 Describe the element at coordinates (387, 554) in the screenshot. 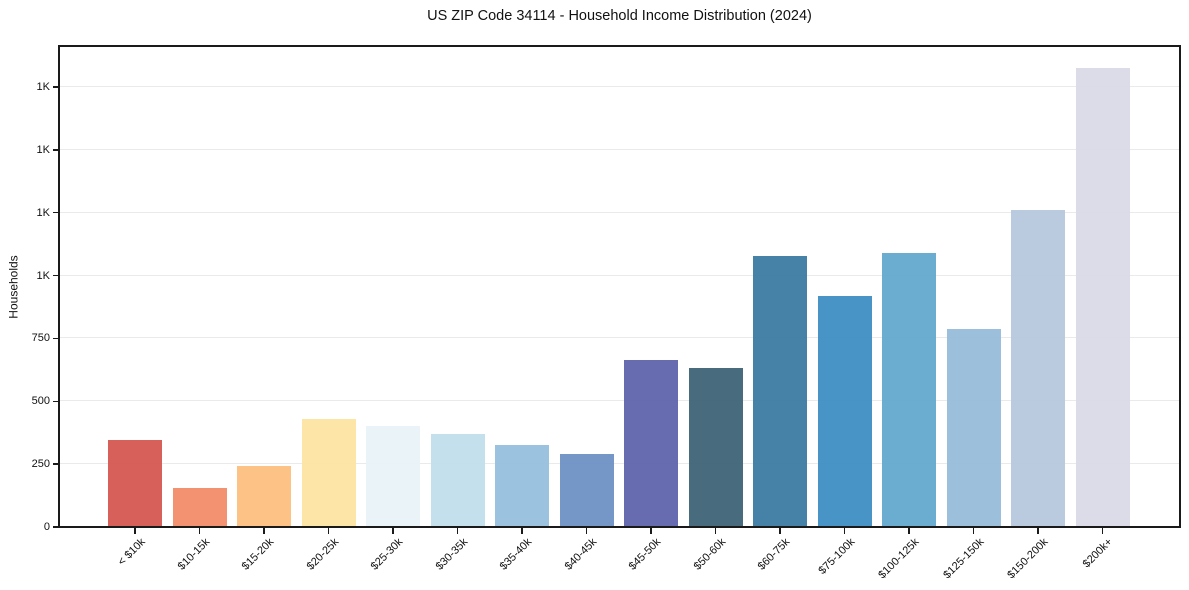

I see `x-tick-label: $25-30k` at that location.